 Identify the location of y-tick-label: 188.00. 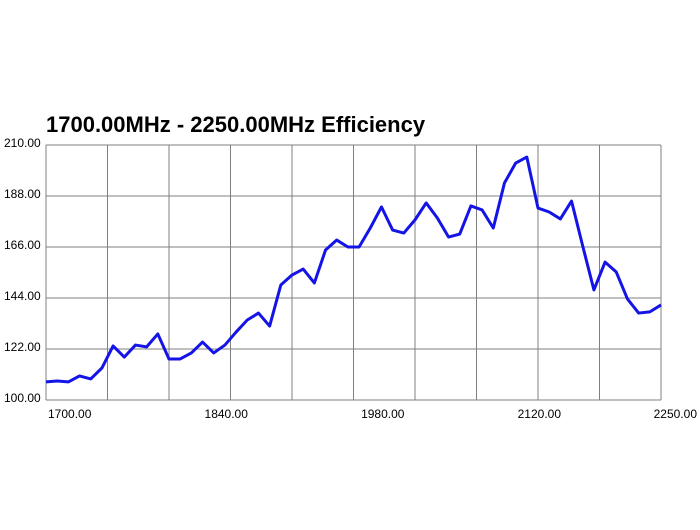
(22, 194).